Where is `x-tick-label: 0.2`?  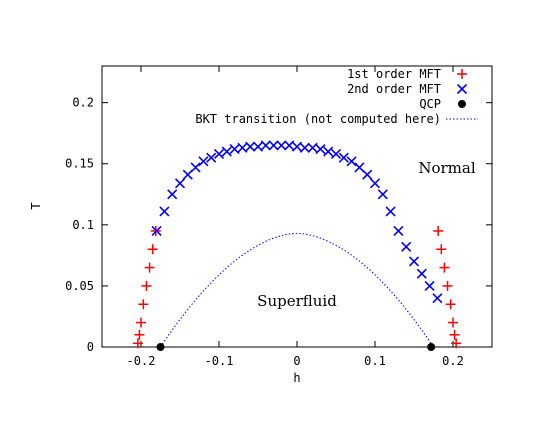
x-tick-label: 0.2 is located at coordinates (453, 361).